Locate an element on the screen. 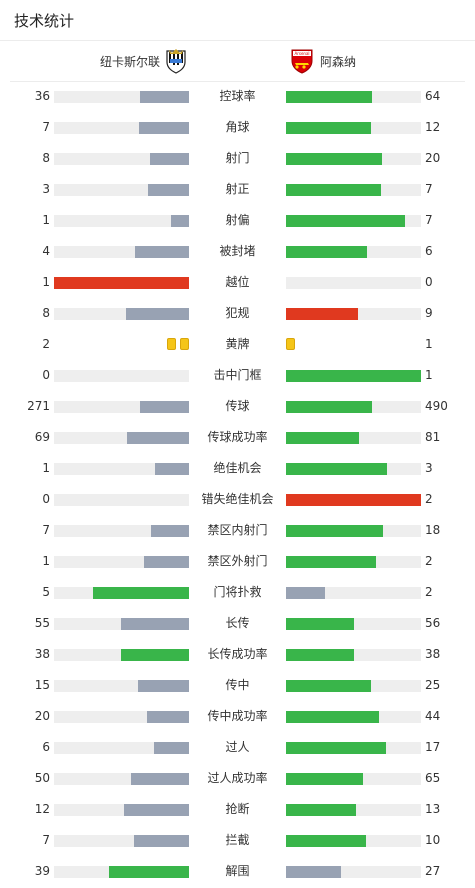 The image size is (475, 888). stat-row: 15 传中 25 is located at coordinates (237, 685).